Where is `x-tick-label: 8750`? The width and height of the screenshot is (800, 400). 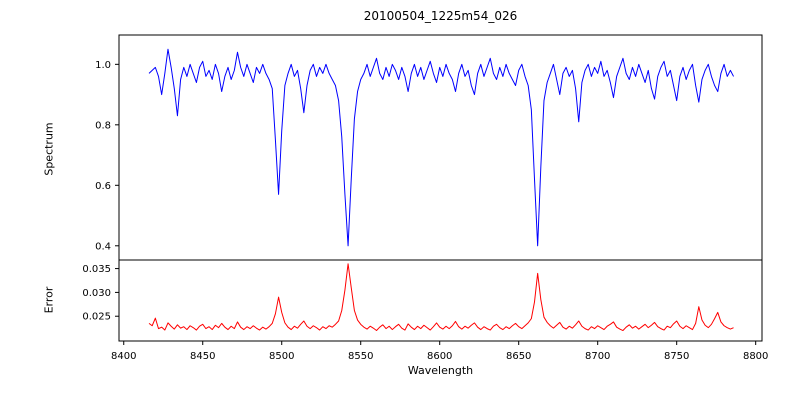
x-tick-label: 8750 is located at coordinates (676, 356).